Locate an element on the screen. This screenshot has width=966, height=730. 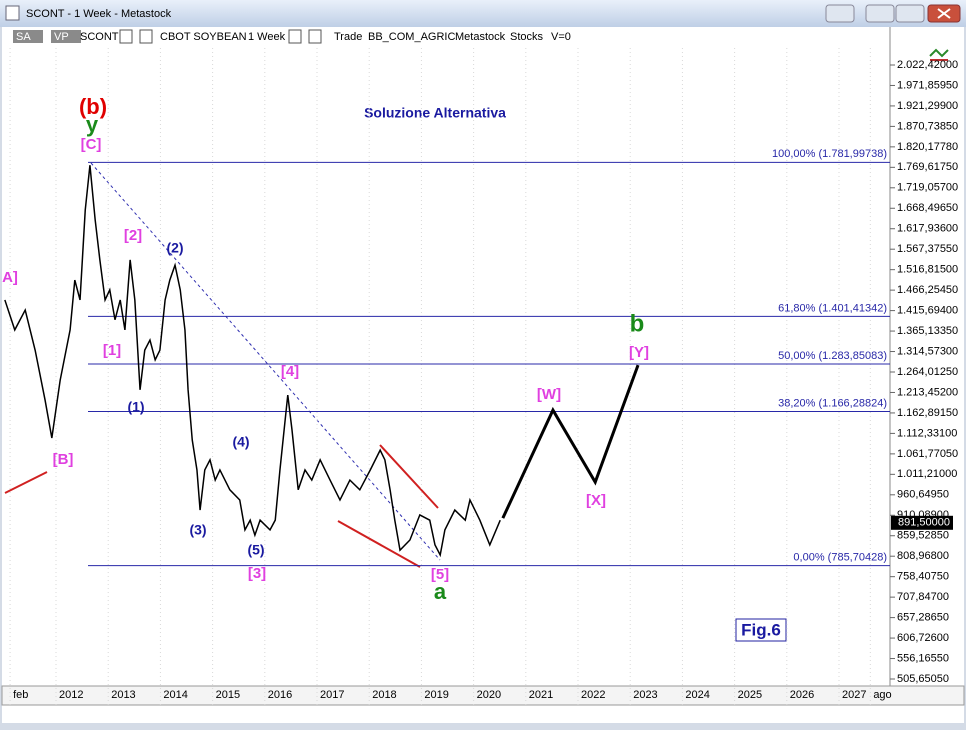
y-tick-label: 1.516,81500 is located at coordinates (927, 270).